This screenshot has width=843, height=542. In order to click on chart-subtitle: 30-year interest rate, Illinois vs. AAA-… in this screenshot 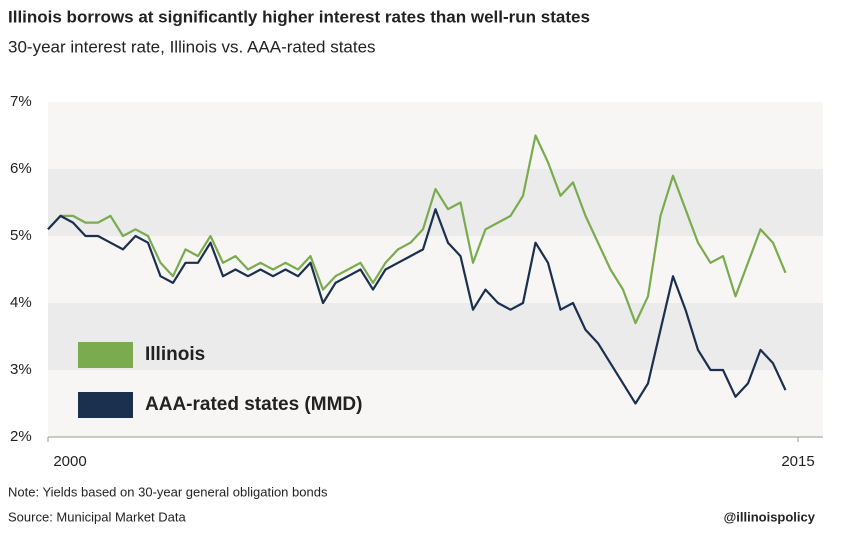, I will do `click(192, 46)`.